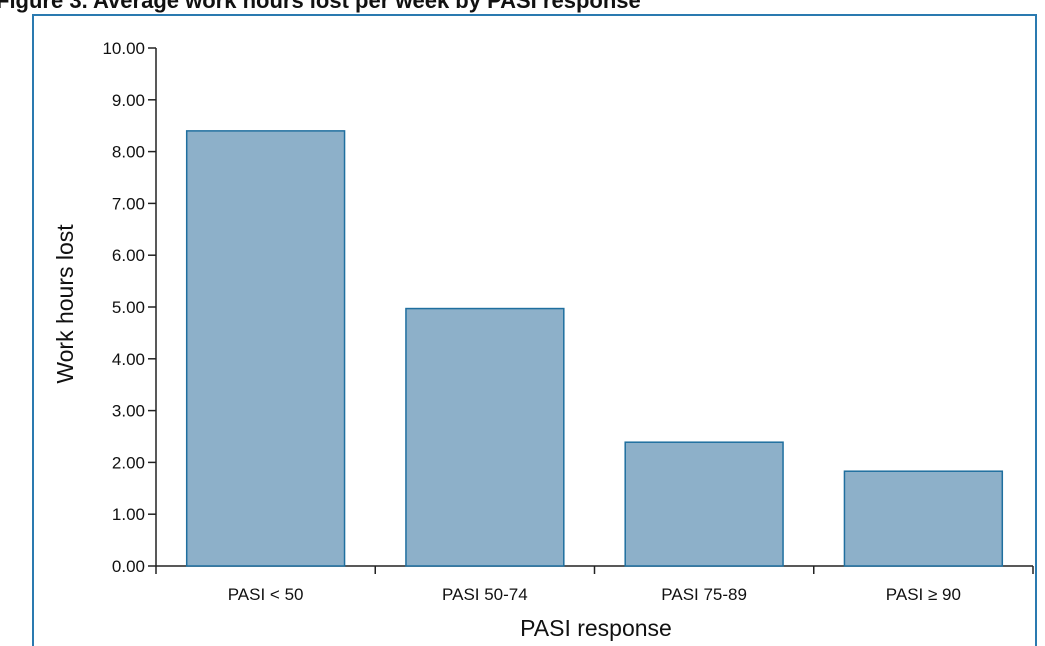 The height and width of the screenshot is (646, 1045). I want to click on y-tick-label: 3.00, so click(128, 411).